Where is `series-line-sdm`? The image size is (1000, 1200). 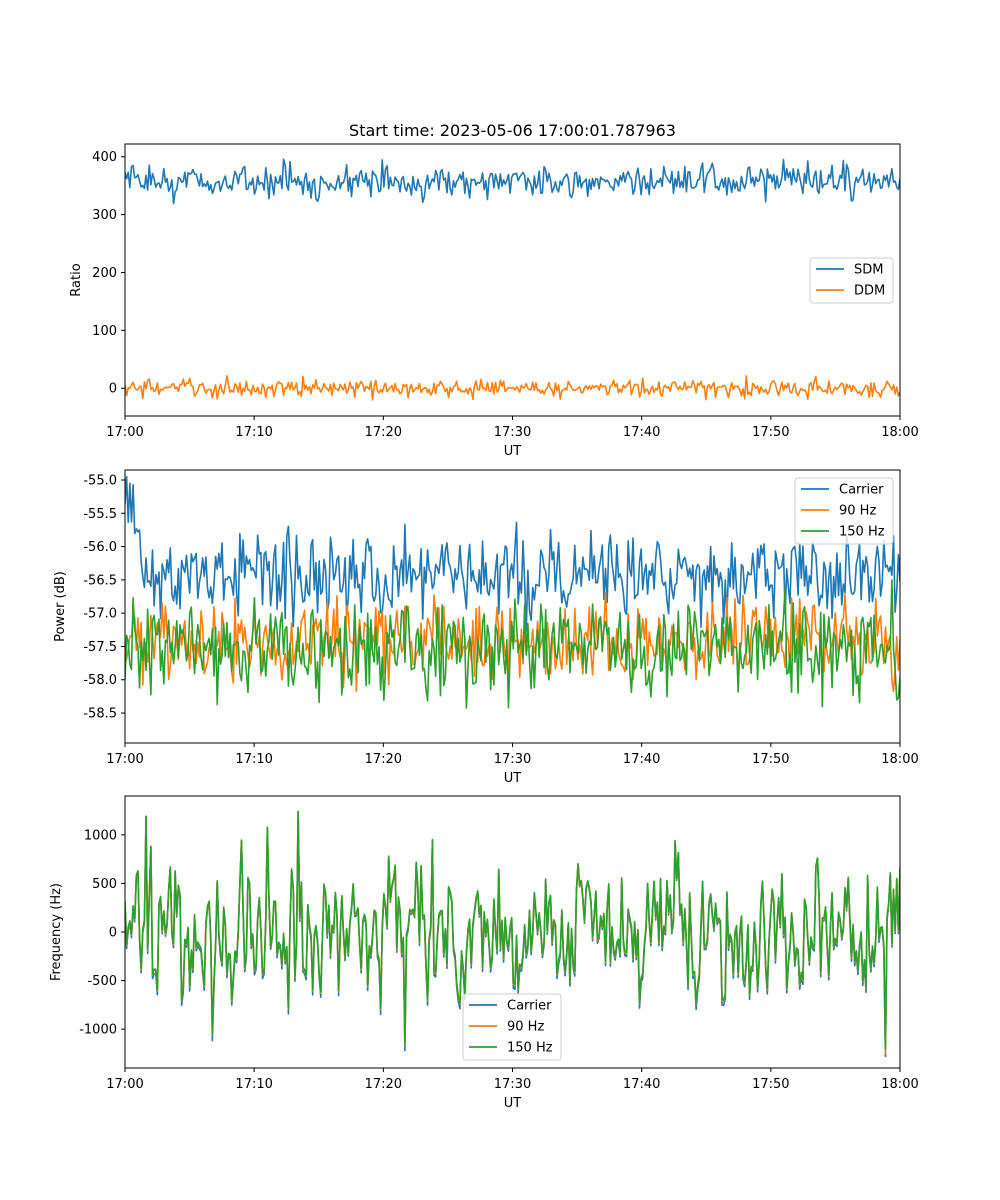
series-line-sdm is located at coordinates (512, 181).